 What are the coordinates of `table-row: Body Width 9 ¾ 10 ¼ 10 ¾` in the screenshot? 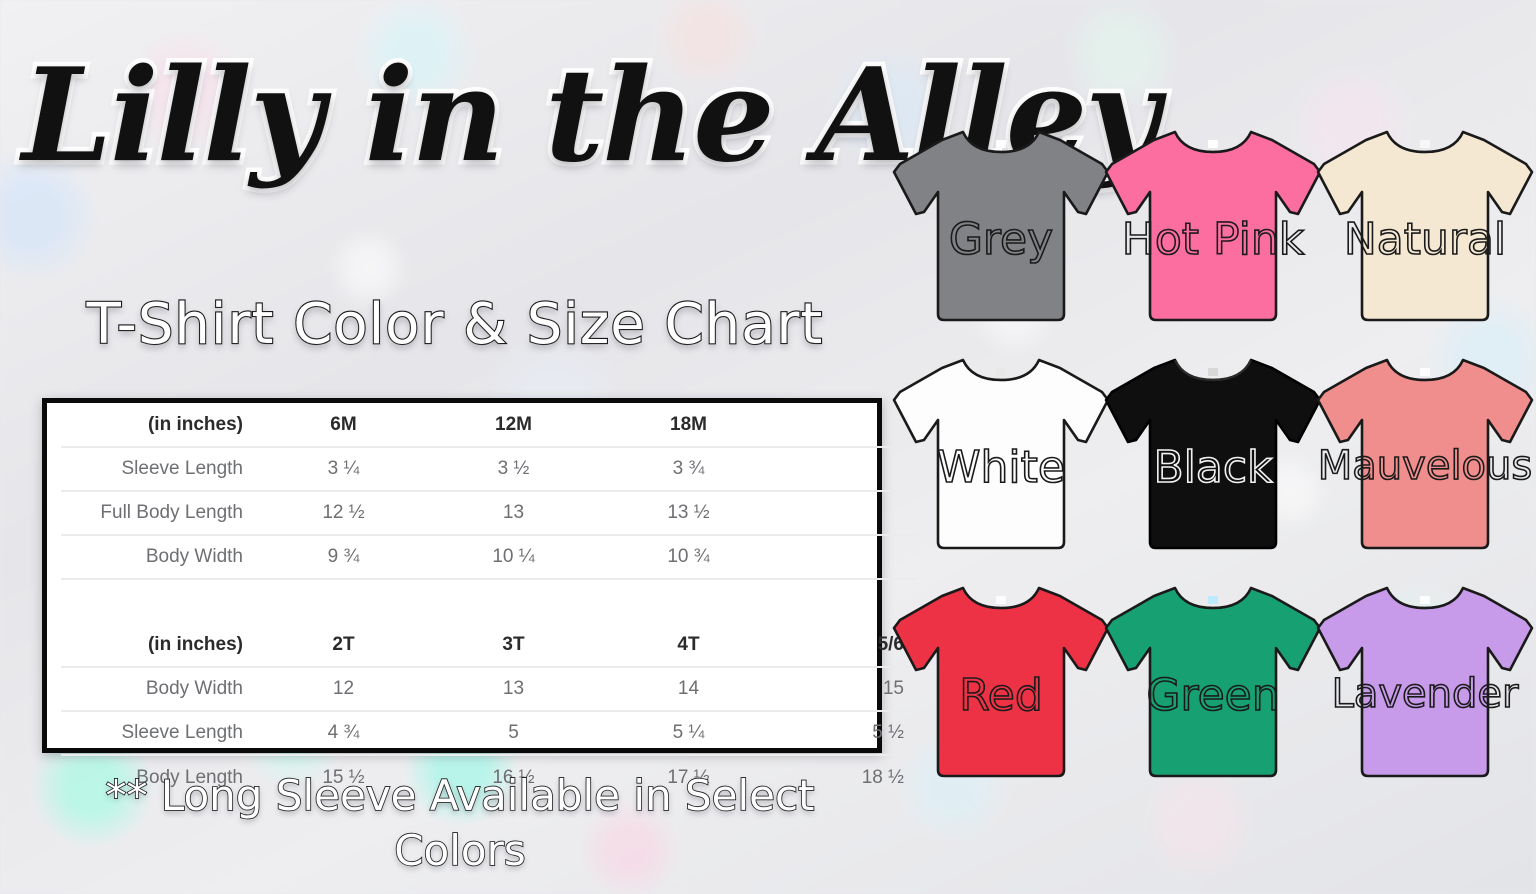 It's located at (488, 557).